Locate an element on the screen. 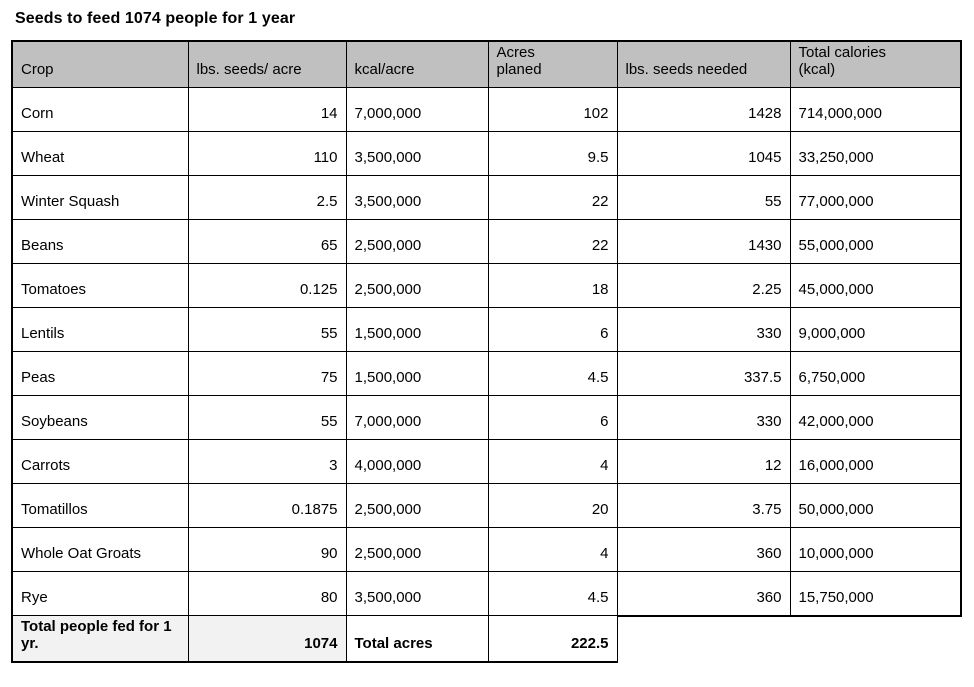 The image size is (974, 687). crop-cell: Peas is located at coordinates (100, 373).